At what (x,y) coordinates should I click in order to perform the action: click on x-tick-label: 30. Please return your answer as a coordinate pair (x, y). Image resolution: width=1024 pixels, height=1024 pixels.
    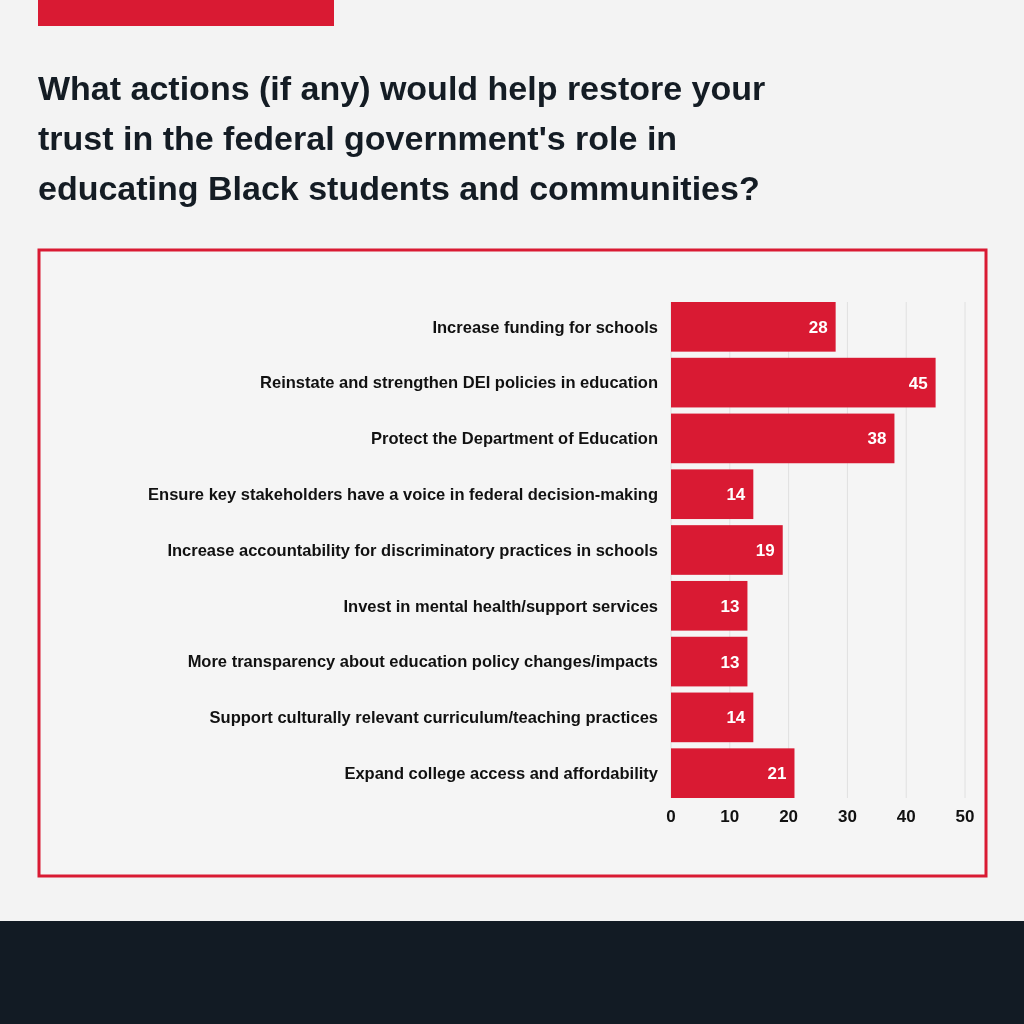
    Looking at the image, I should click on (847, 816).